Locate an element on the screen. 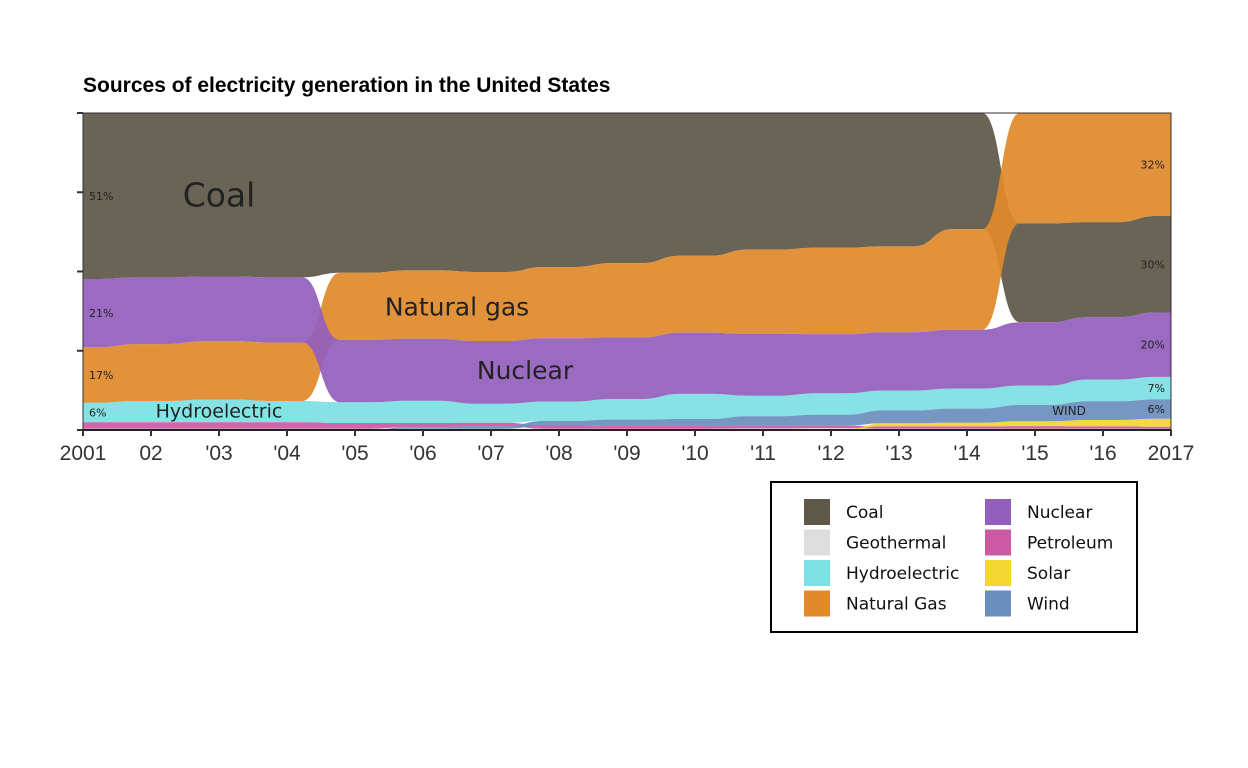  legend-swatch-petroleum is located at coordinates (998, 542).